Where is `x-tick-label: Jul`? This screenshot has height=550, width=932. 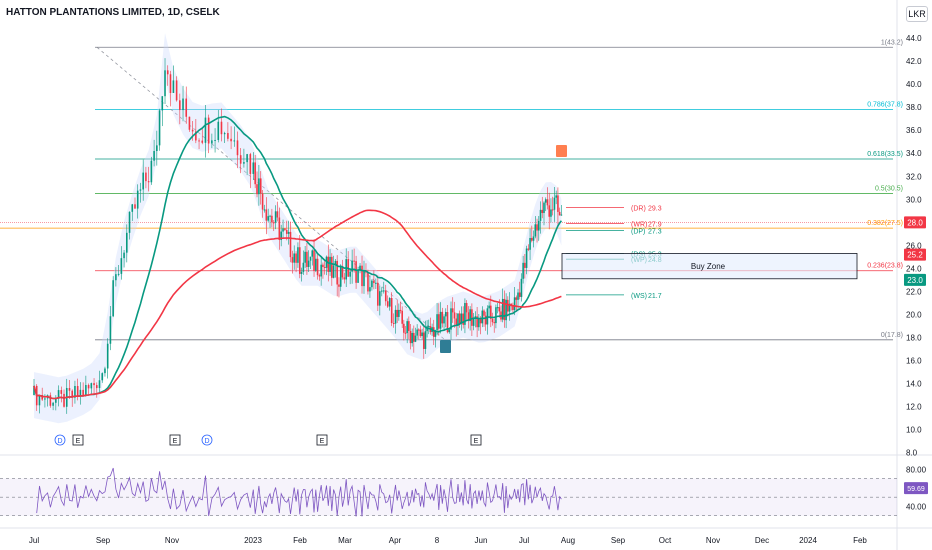 x-tick-label: Jul is located at coordinates (524, 540).